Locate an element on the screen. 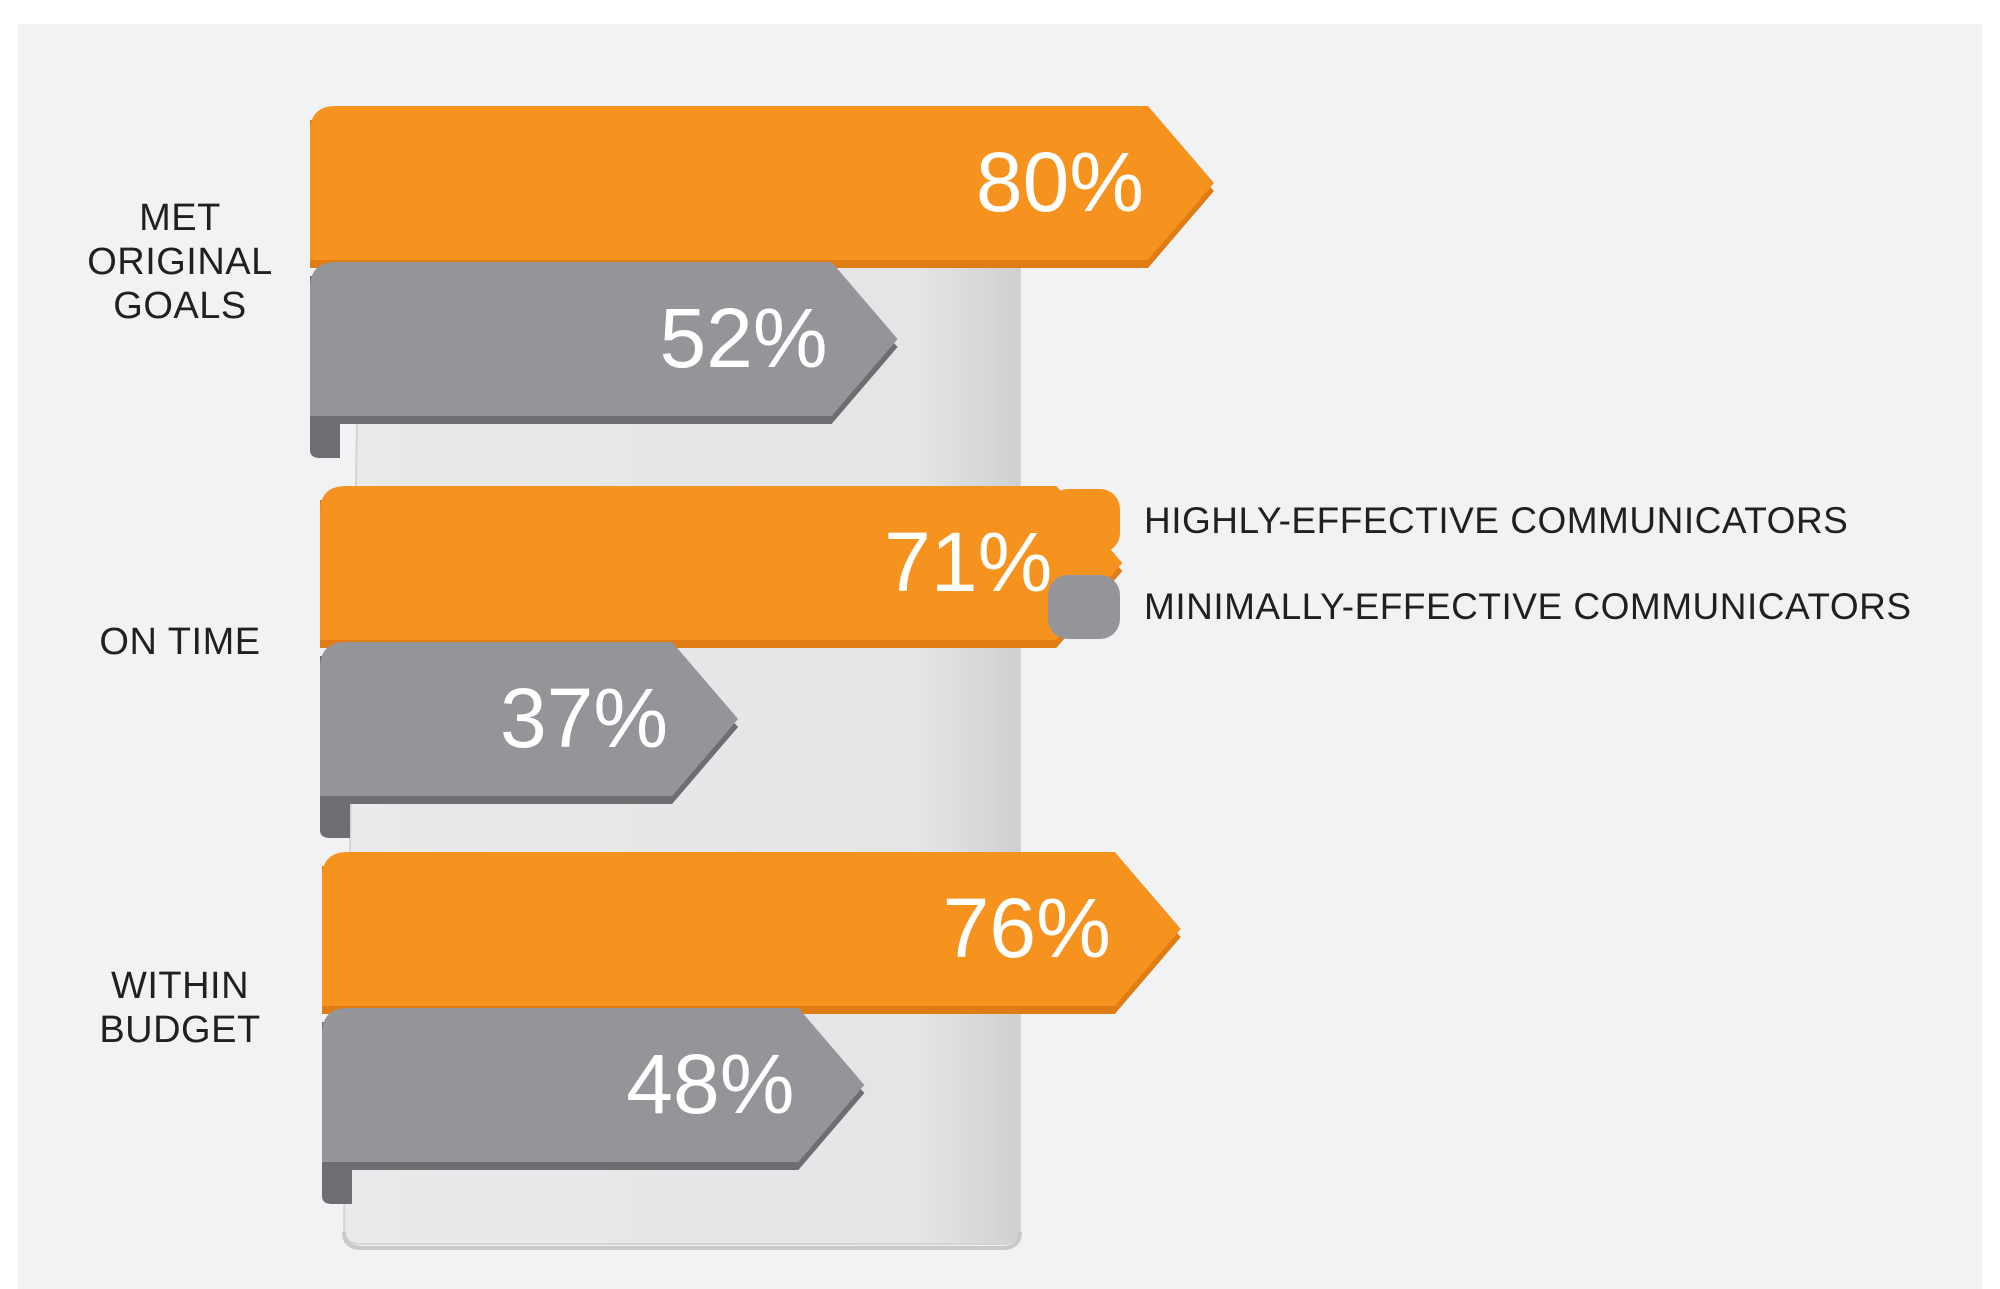  legend-item-minimally-effective: MINIMALLY-EFFECTIVE COMMUNICATORS is located at coordinates (1480, 607).